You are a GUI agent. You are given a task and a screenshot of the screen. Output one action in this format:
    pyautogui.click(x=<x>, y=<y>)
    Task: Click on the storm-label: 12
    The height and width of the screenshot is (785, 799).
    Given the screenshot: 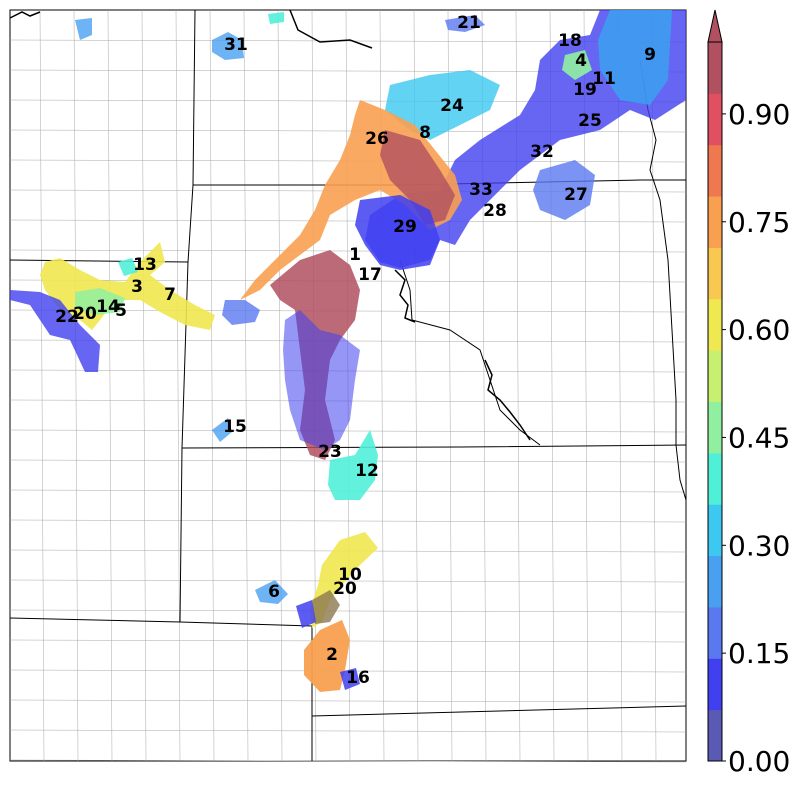 What is the action you would take?
    pyautogui.click(x=367, y=471)
    